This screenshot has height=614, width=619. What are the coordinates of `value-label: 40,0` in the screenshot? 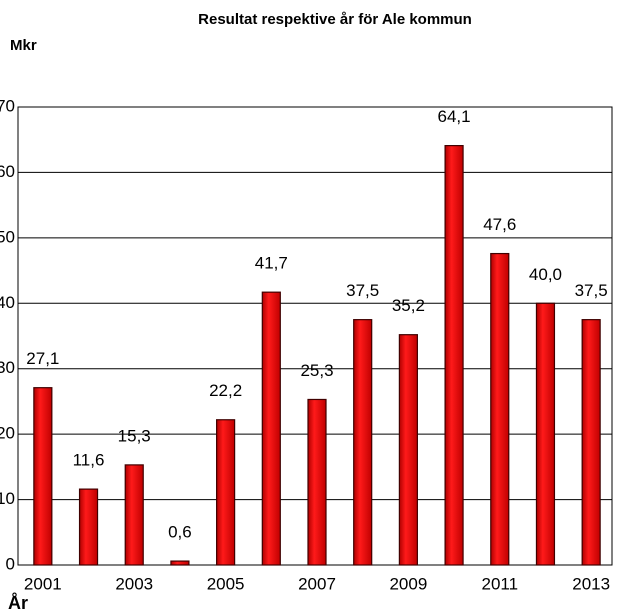 It's located at (545, 274).